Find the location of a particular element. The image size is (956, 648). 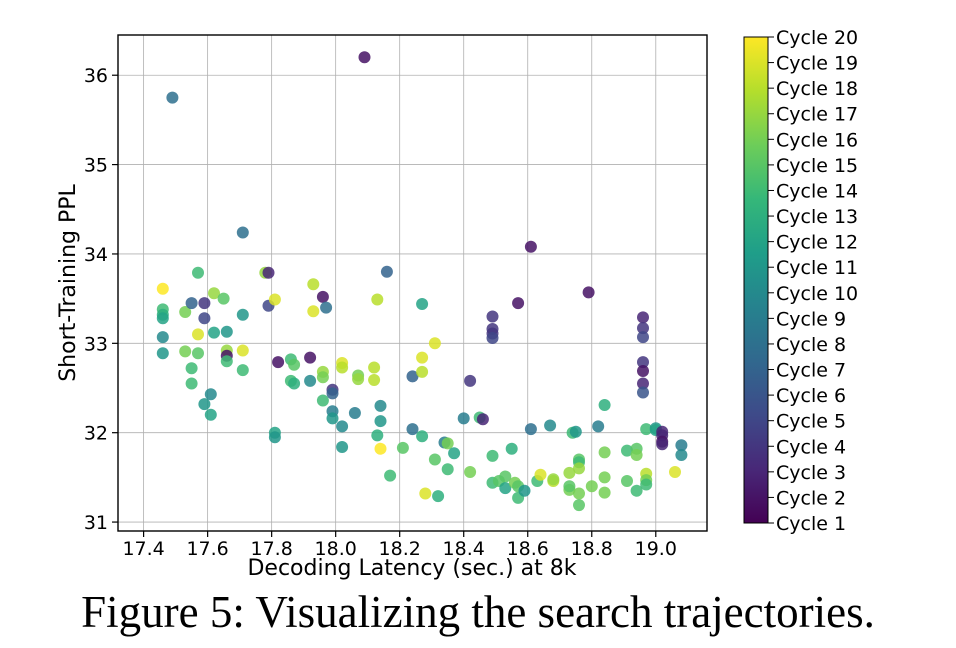

y-tick-label: 33 is located at coordinates (96, 344).